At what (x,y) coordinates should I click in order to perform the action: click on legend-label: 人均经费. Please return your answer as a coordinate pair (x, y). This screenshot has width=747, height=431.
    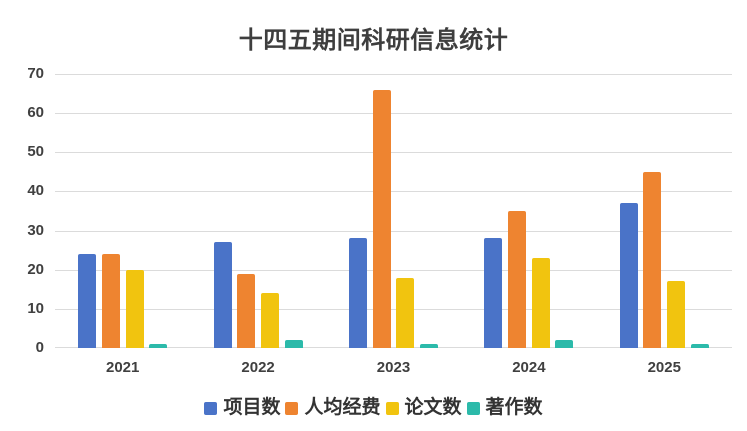
    Looking at the image, I should click on (342, 407).